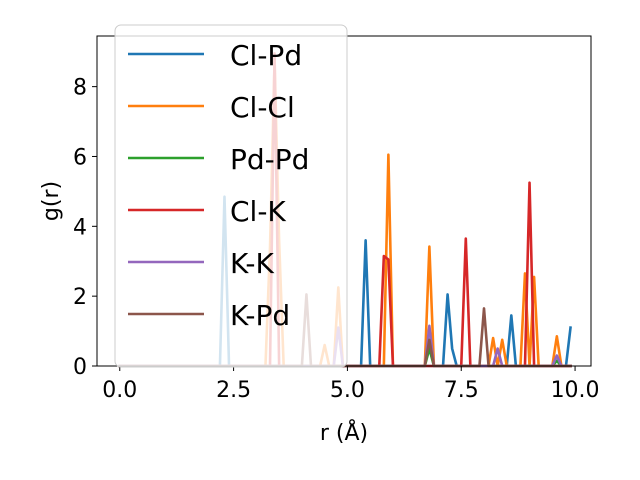  I want to click on x-tick-label: 10.0, so click(575, 390).